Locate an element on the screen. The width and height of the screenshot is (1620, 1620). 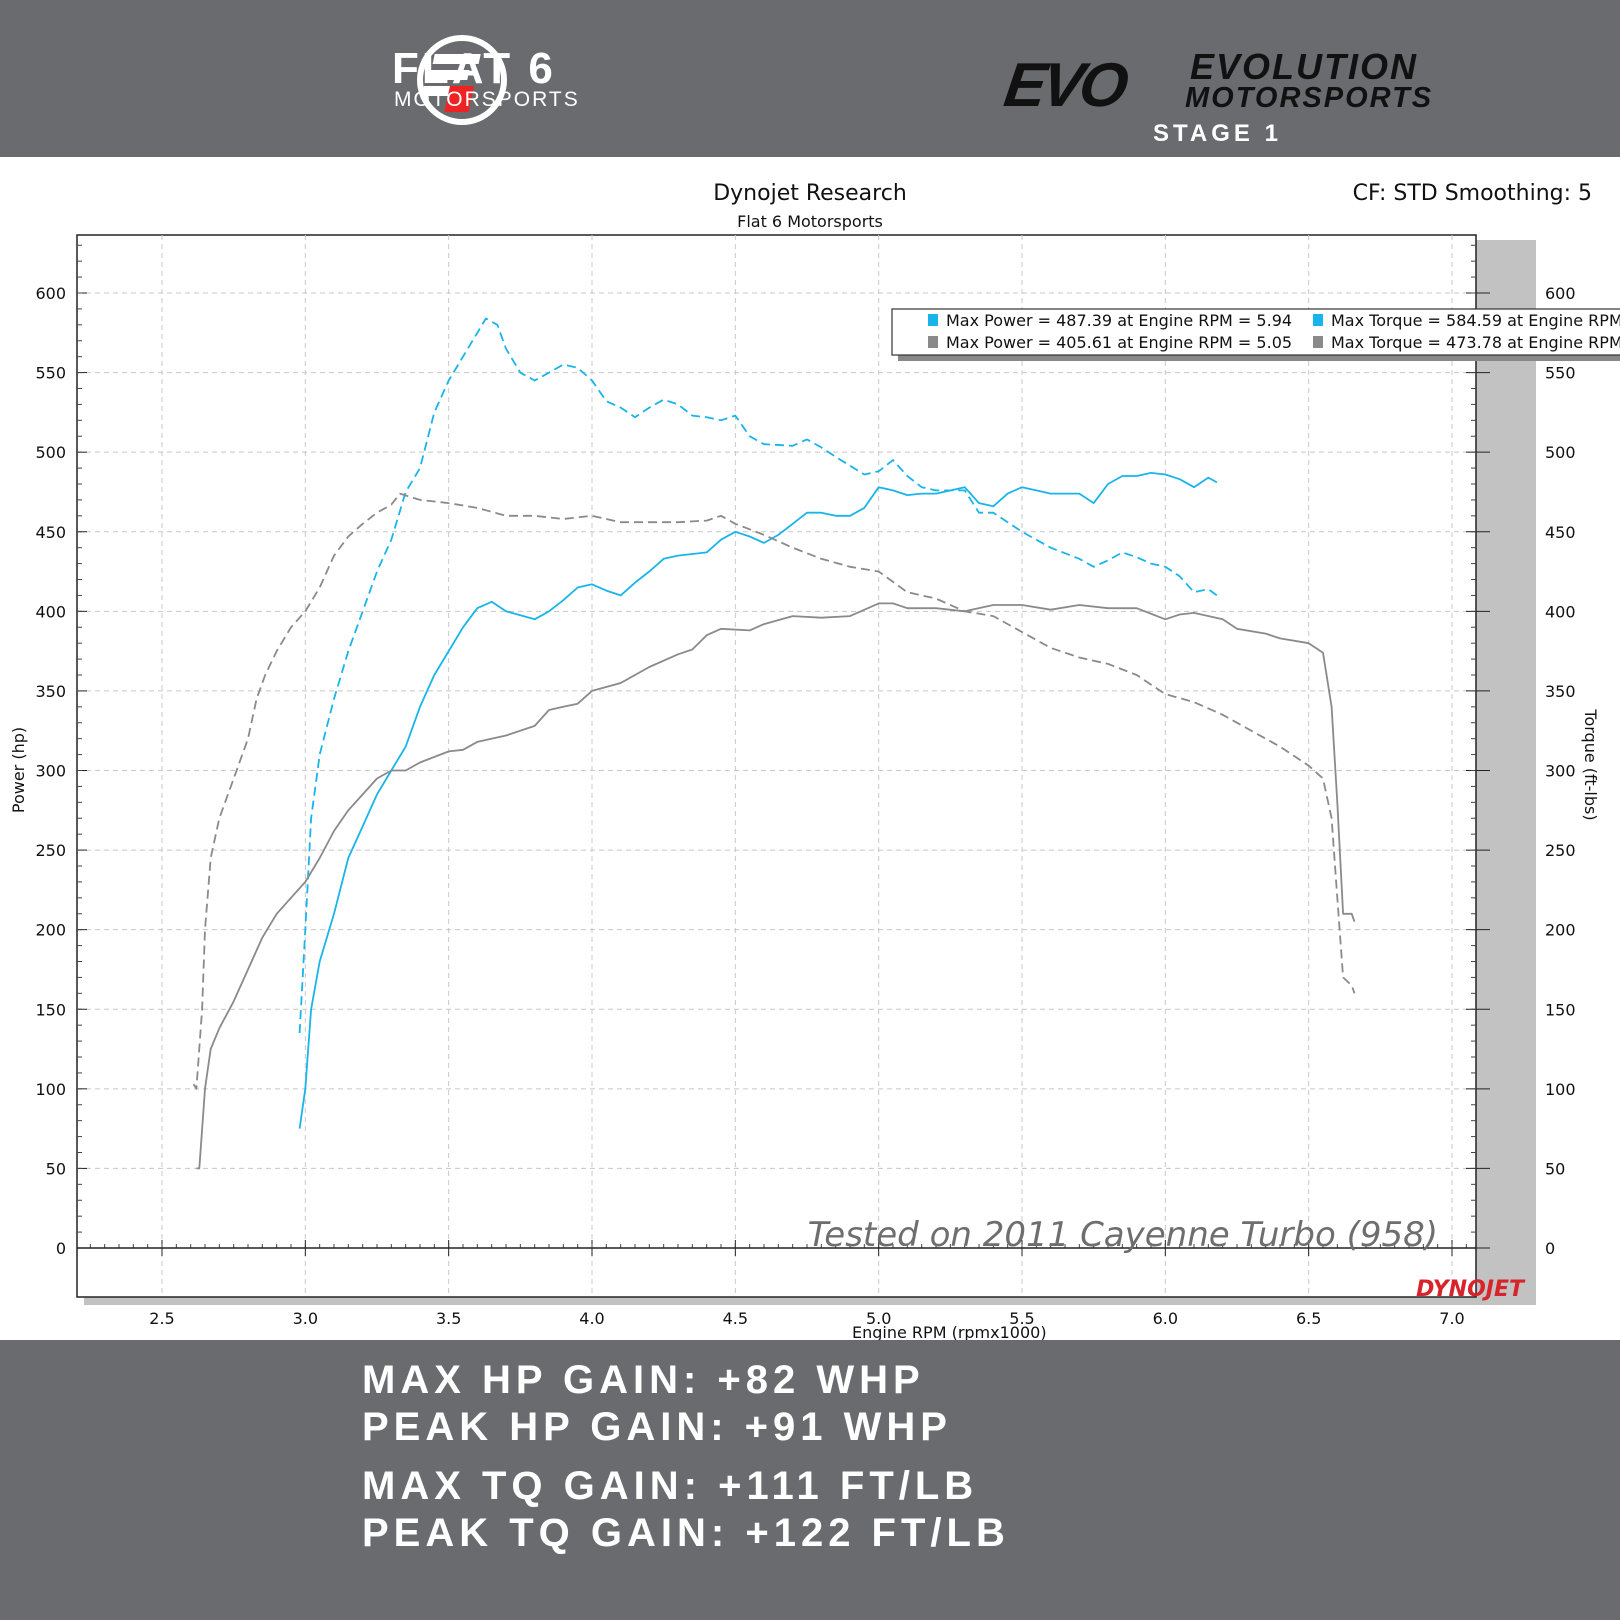
chart-title: Dynojet Research is located at coordinates (810, 193).